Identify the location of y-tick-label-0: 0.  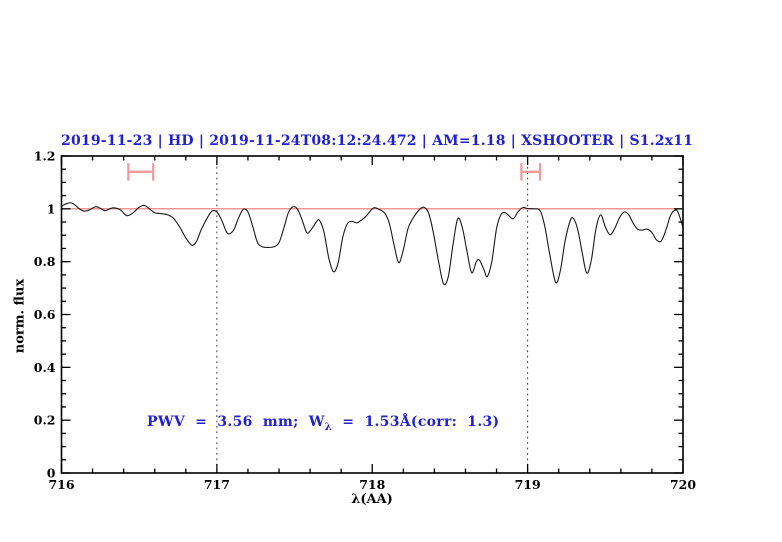
(51, 473).